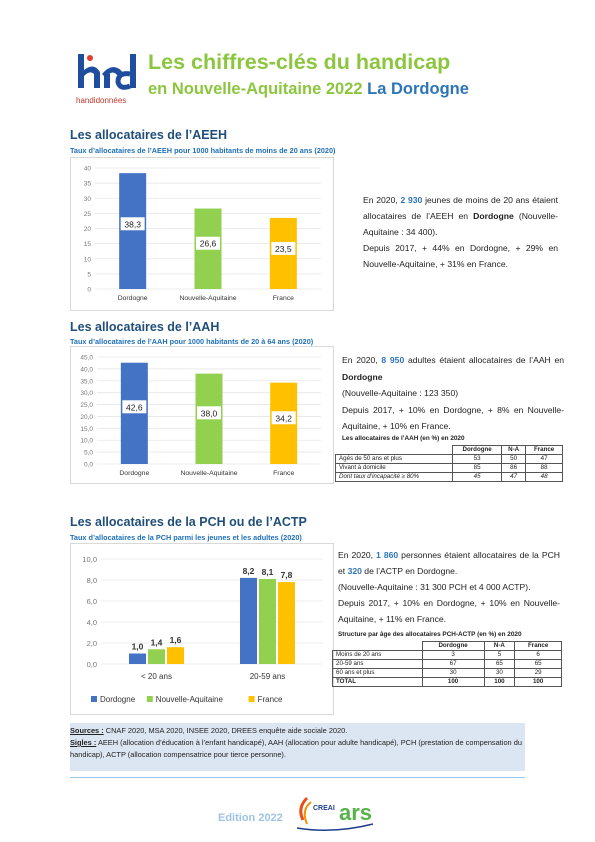 This screenshot has height=842, width=595. What do you see at coordinates (250, 818) in the screenshot?
I see `edition-label: Edition 2022` at bounding box center [250, 818].